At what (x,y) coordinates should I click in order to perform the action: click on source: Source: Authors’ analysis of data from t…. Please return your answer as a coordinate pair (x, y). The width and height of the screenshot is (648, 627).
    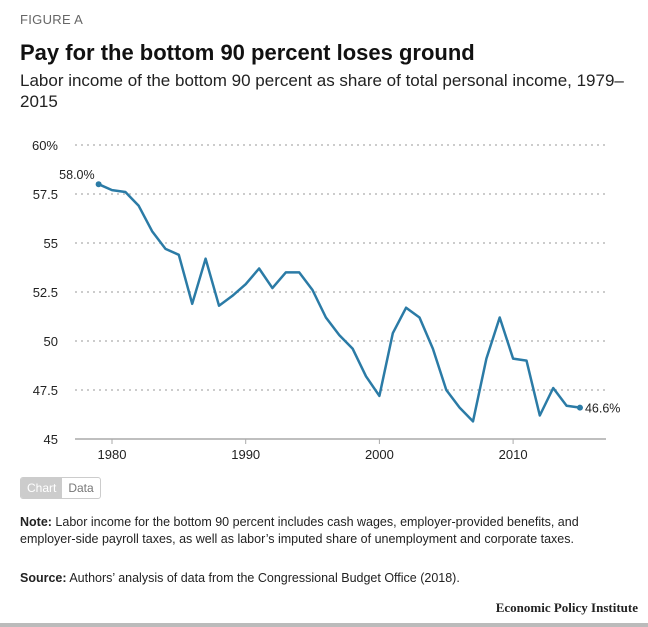
    Looking at the image, I should click on (240, 578).